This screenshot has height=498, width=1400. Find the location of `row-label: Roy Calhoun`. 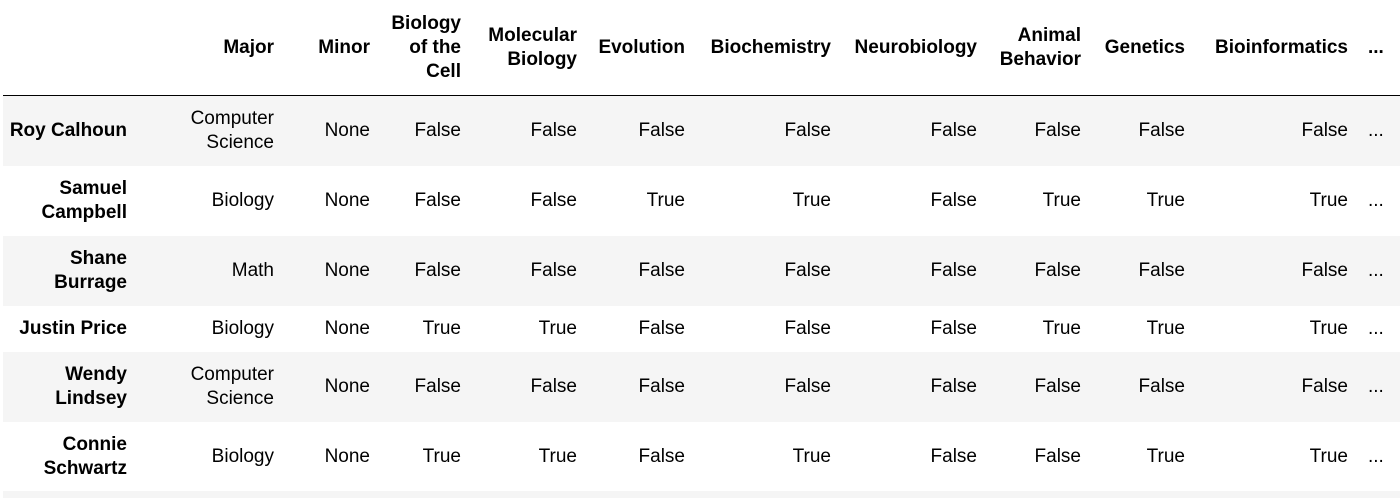

row-label: Roy Calhoun is located at coordinates (68, 130).